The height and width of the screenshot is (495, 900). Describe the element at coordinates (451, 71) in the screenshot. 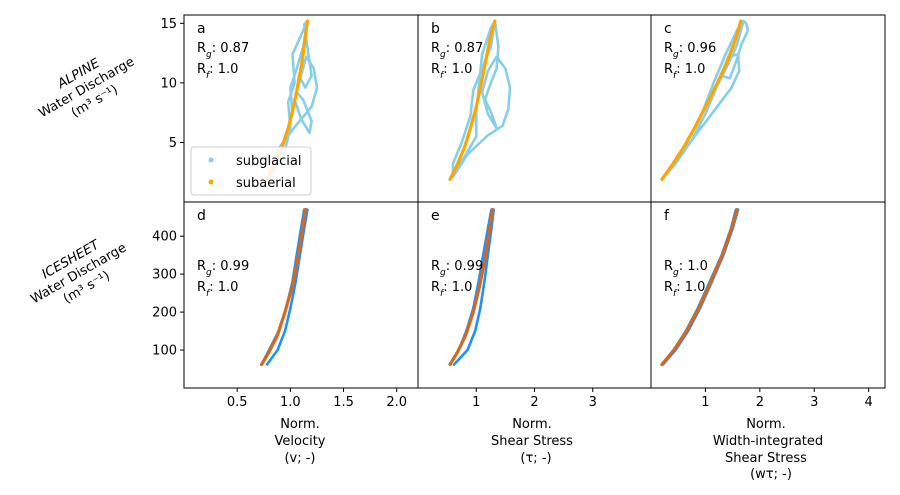

I see `stat-rf-b: Rf: 1.0` at that location.